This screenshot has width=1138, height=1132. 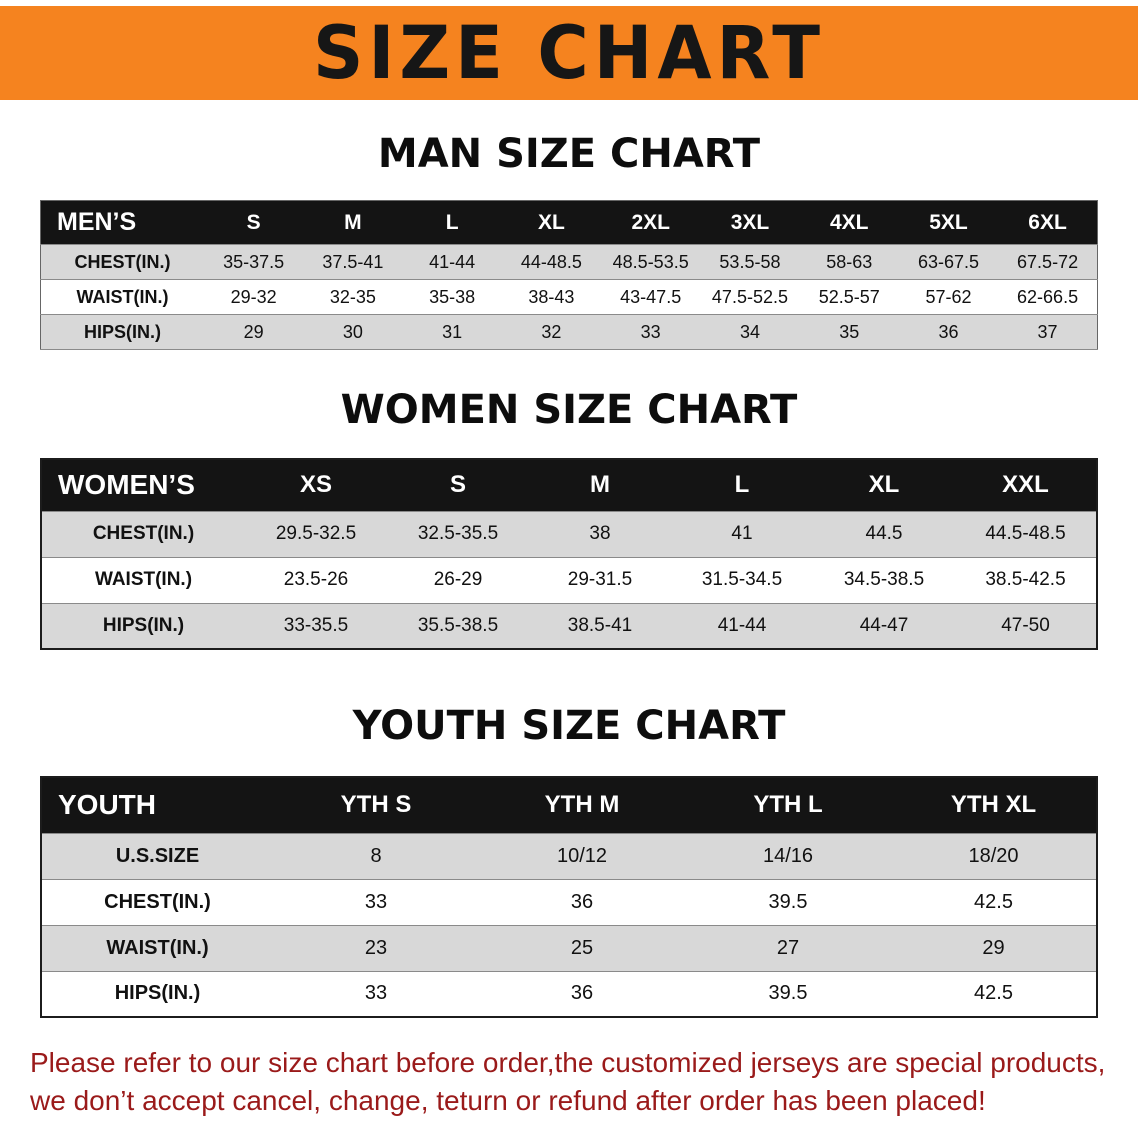 I want to click on size-value-cell: 32.5-35.5, so click(x=458, y=533).